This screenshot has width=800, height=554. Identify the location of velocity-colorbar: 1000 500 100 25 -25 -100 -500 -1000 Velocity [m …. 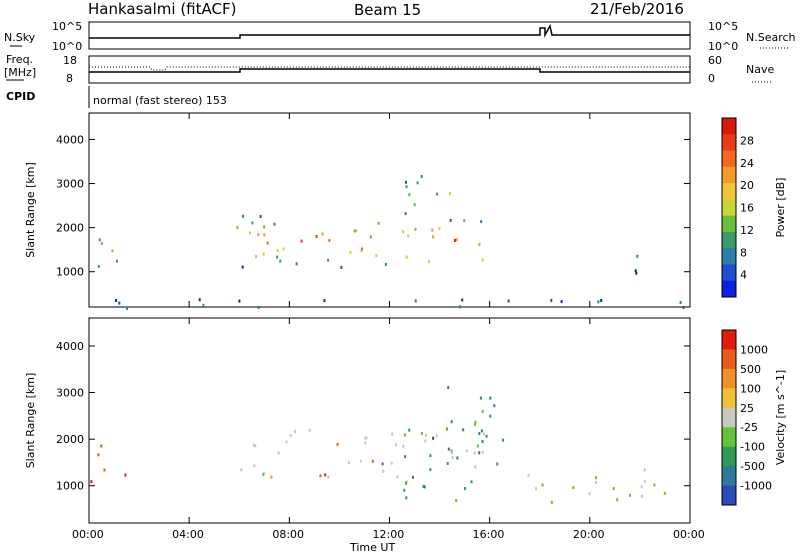
(754, 417).